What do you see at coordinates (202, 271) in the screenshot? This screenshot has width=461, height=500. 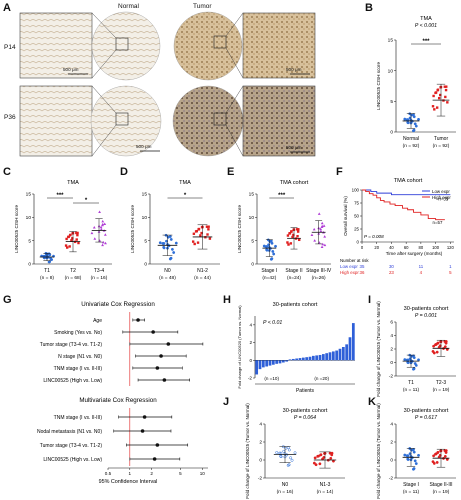 I see `x-category-label: N1-2` at bounding box center [202, 271].